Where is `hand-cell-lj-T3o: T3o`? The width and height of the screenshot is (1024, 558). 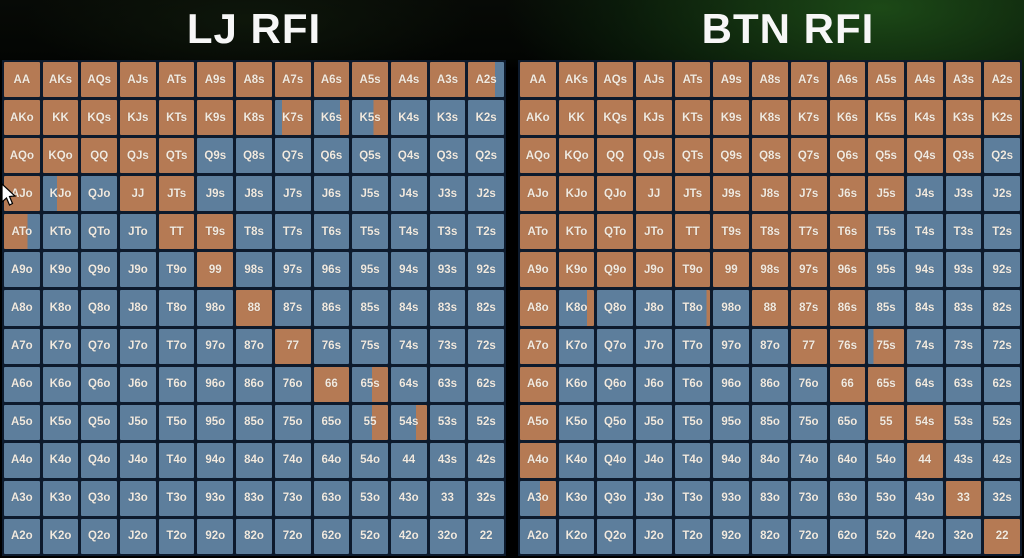 hand-cell-lj-T3o: T3o is located at coordinates (176, 498).